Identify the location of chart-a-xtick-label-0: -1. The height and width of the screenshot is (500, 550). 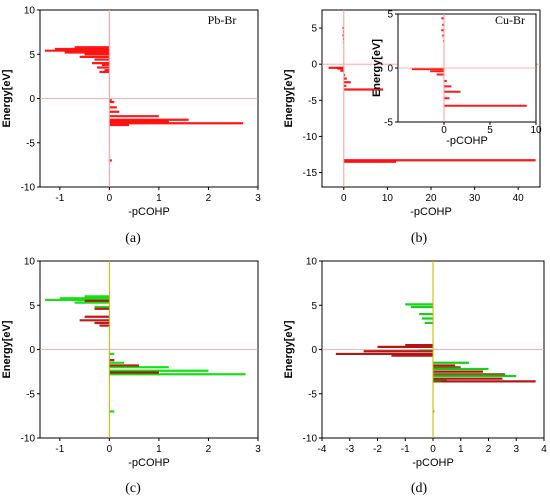
(59, 198).